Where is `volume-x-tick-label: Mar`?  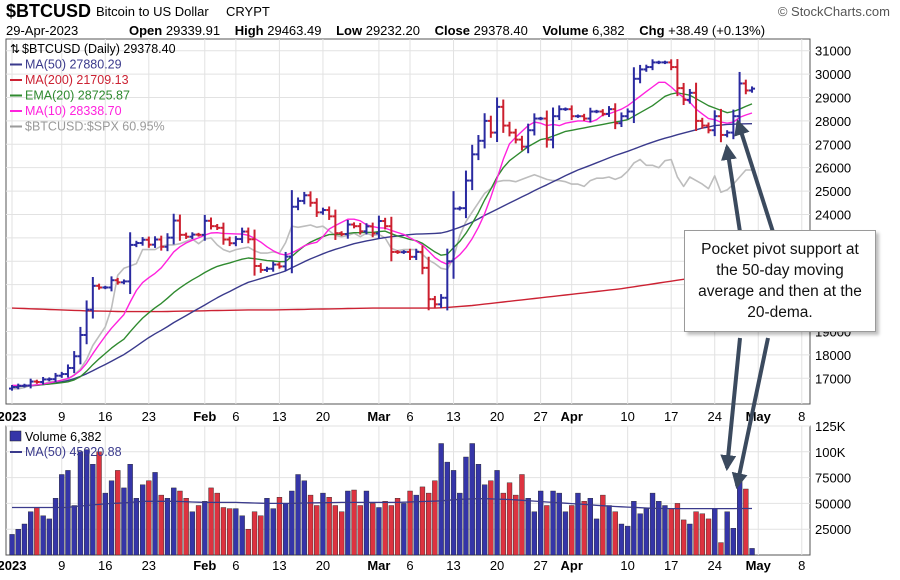
volume-x-tick-label: Mar is located at coordinates (378, 565).